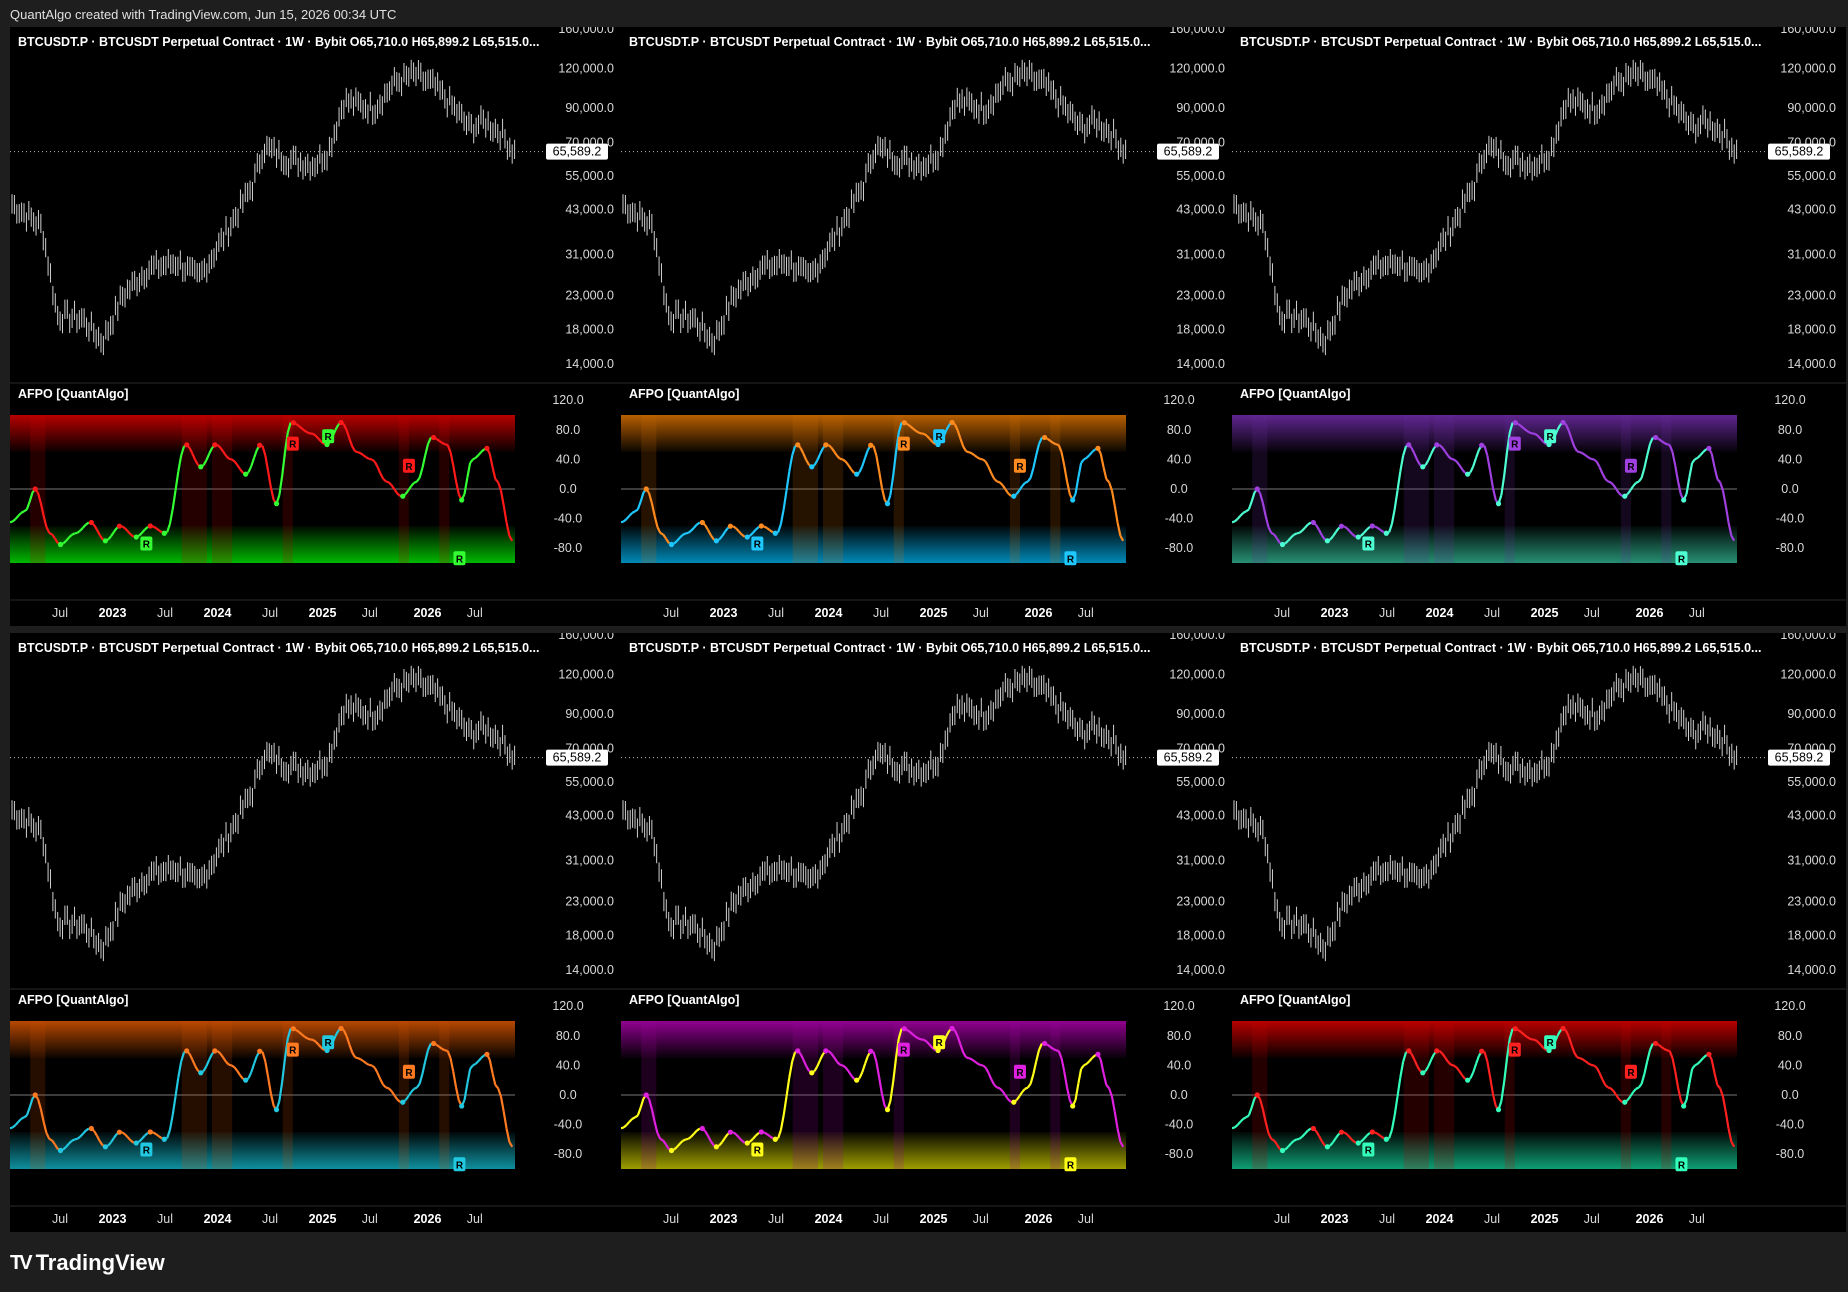 This screenshot has height=1292, width=1848. Describe the element at coordinates (829, 1219) in the screenshot. I see `time-axis-label: 2024` at that location.